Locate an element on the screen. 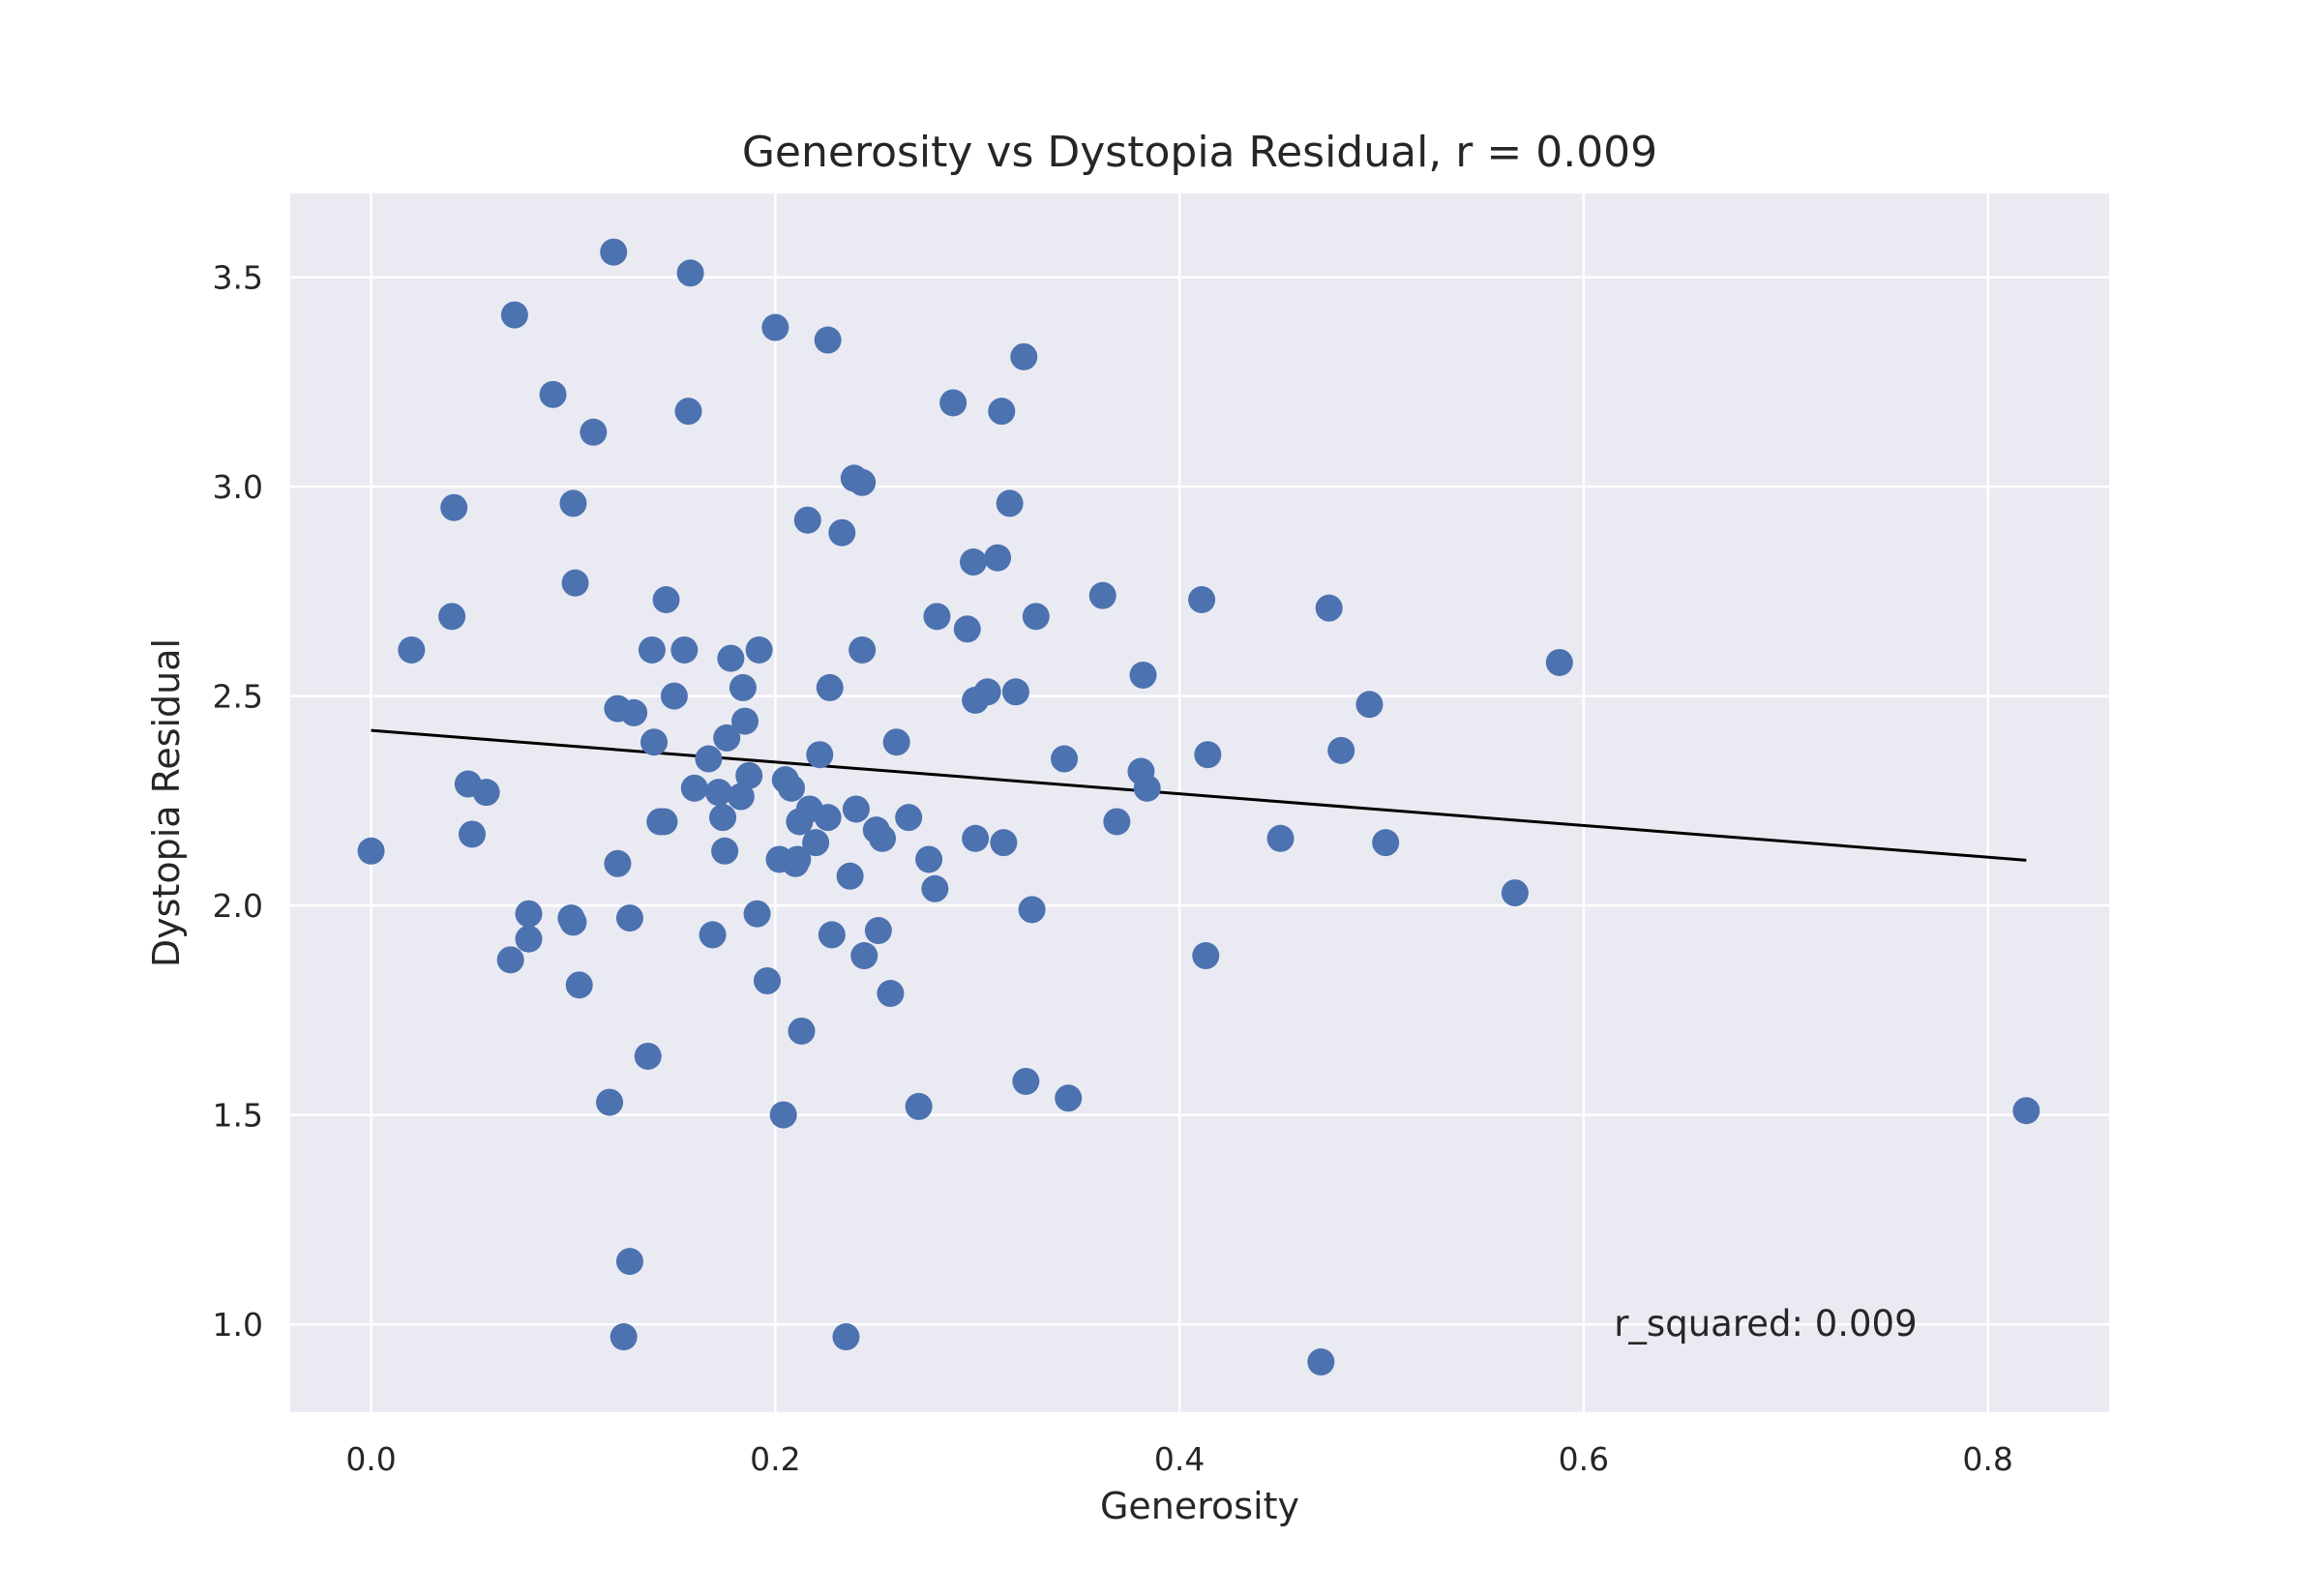  y-tick-label: 3.5 is located at coordinates (238, 278).